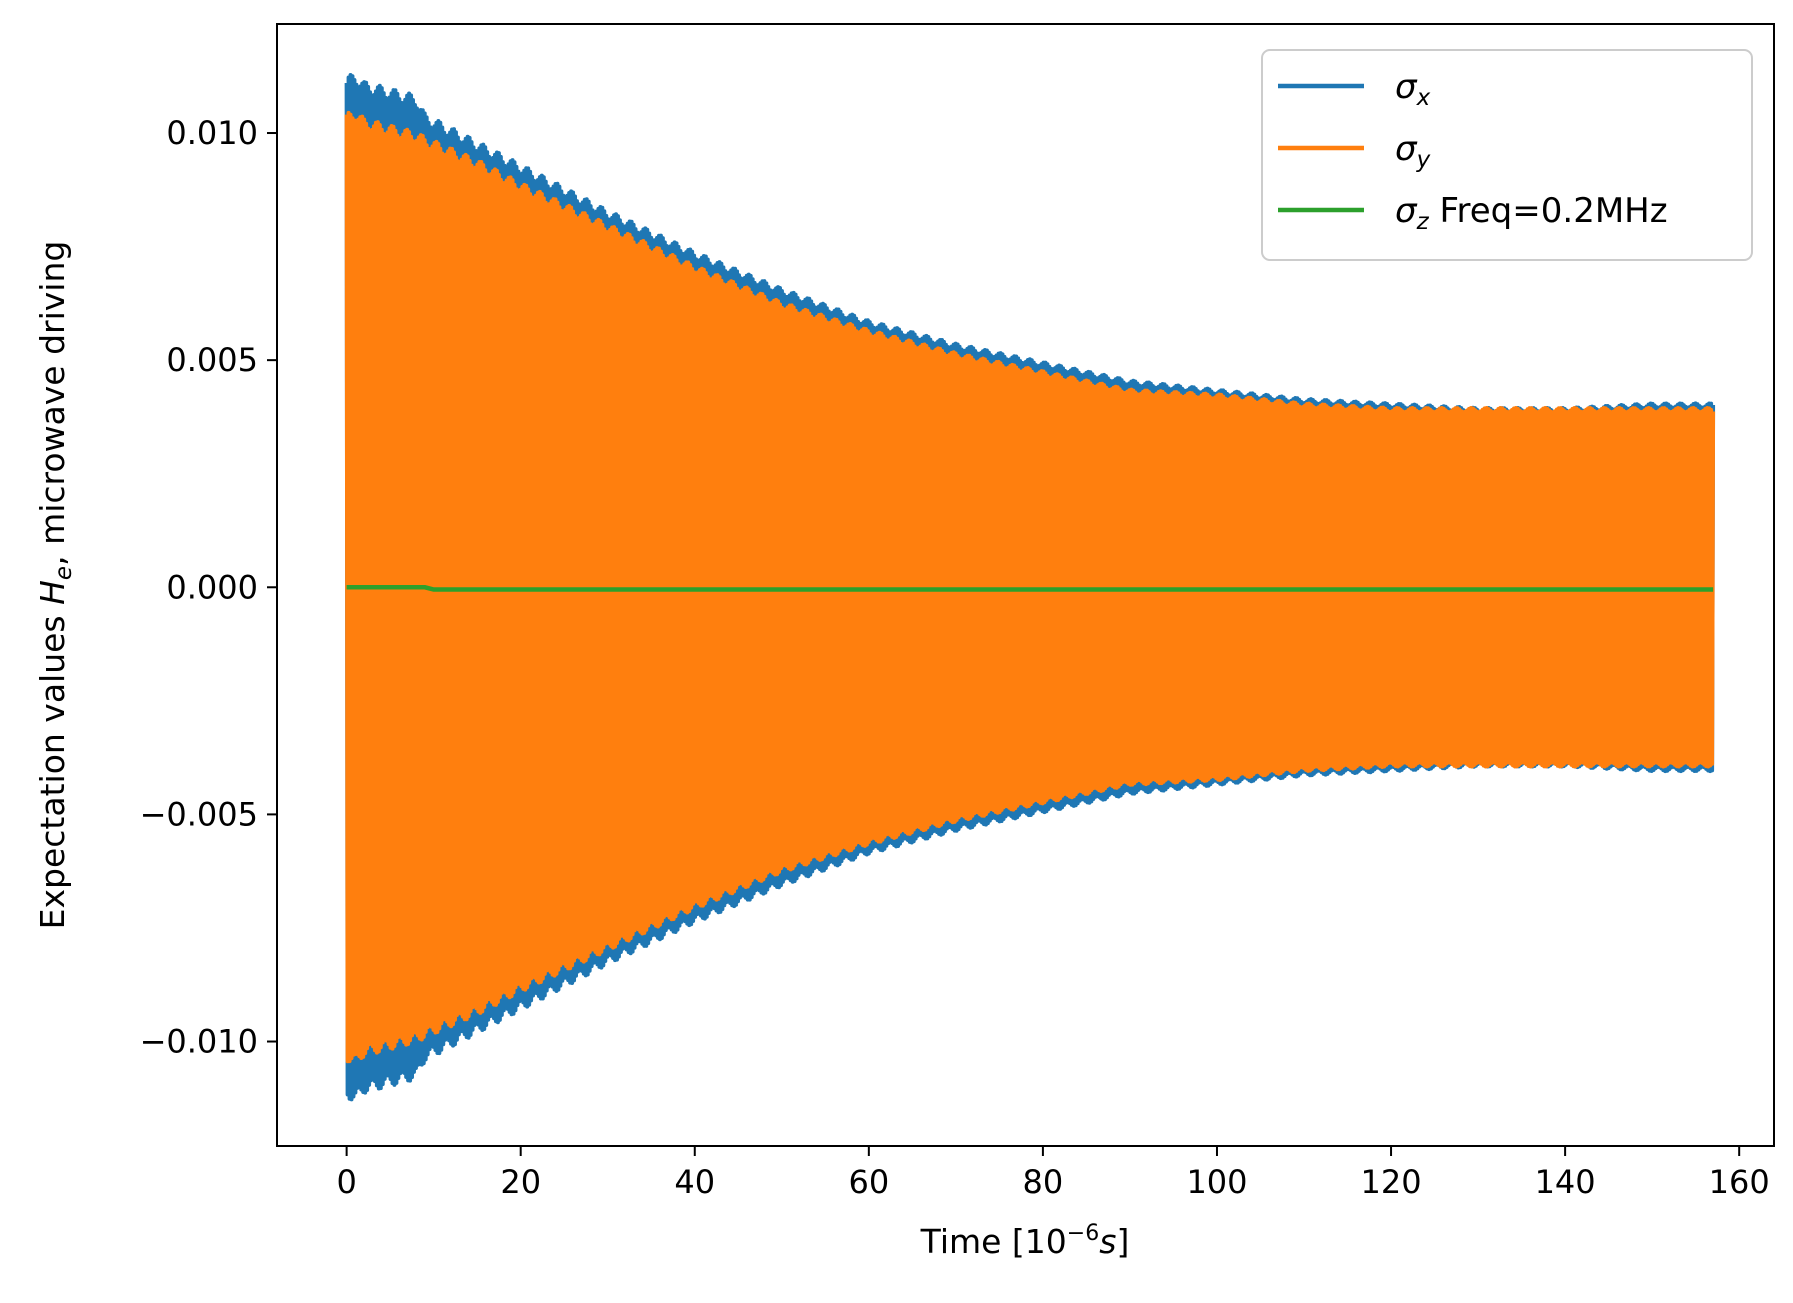  I want to click on legend-label-x: σx, so click(1413, 89).